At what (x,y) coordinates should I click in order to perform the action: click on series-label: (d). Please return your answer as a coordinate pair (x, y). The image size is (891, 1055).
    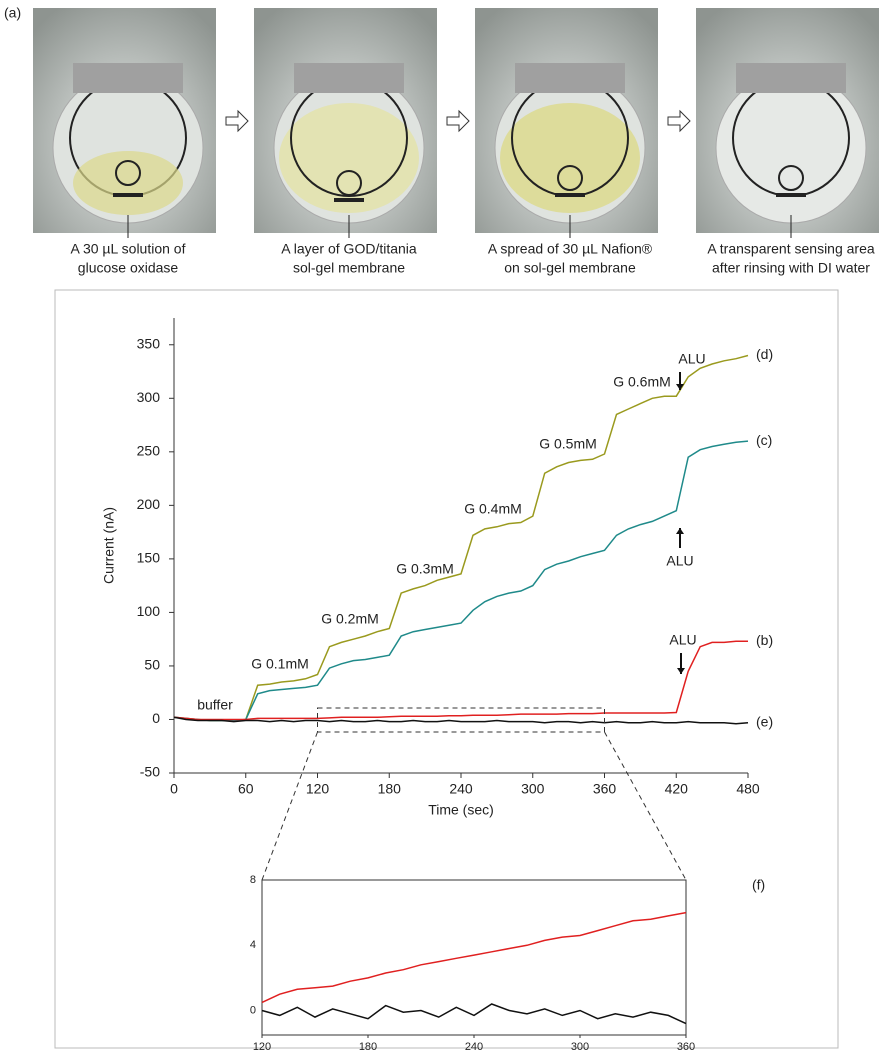
    Looking at the image, I should click on (764, 354).